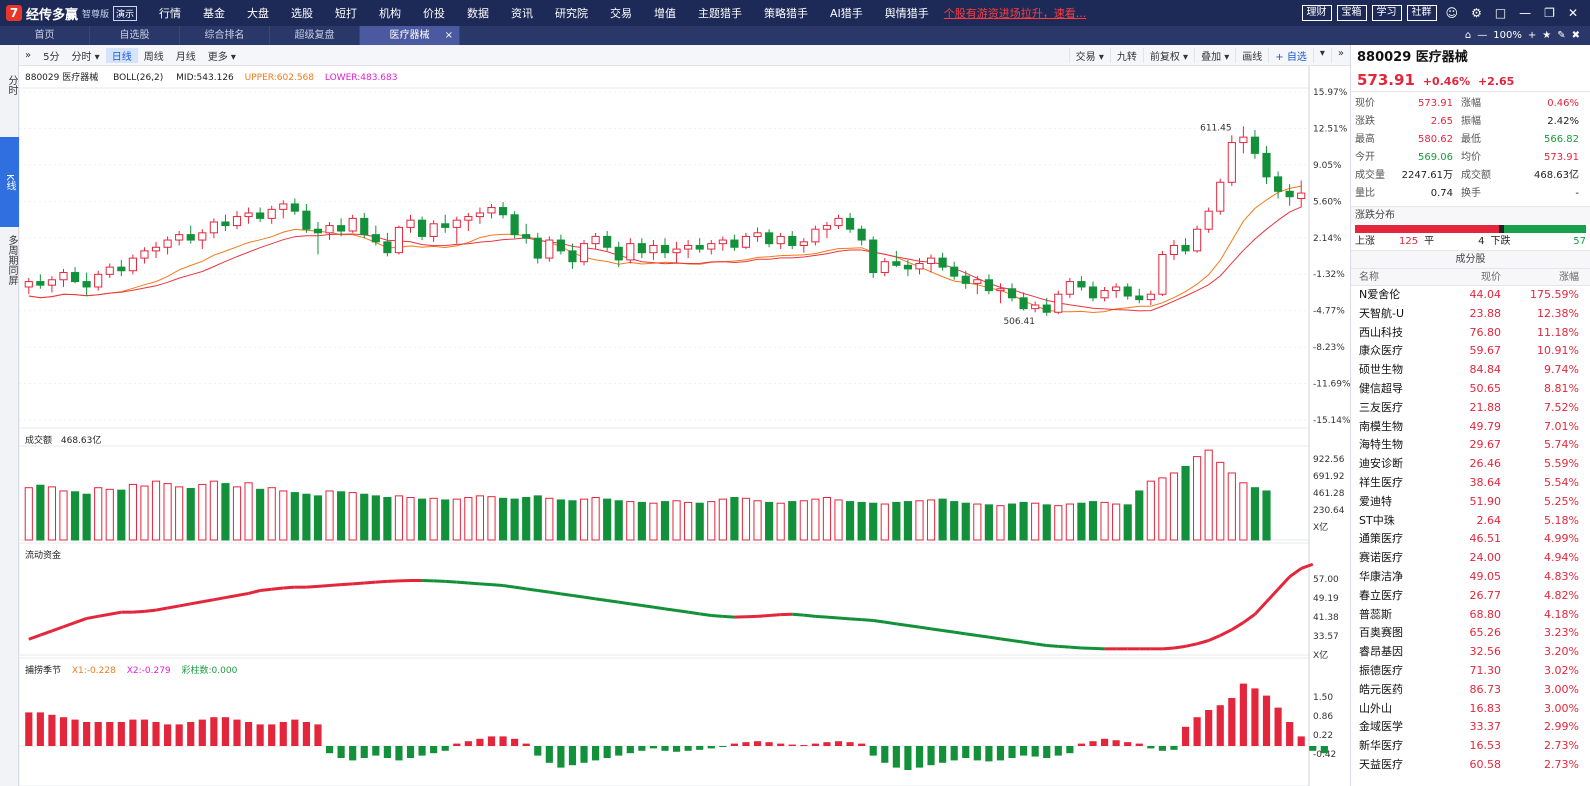 The height and width of the screenshot is (786, 1590). I want to click on cons-head-price: 现价, so click(1491, 277).